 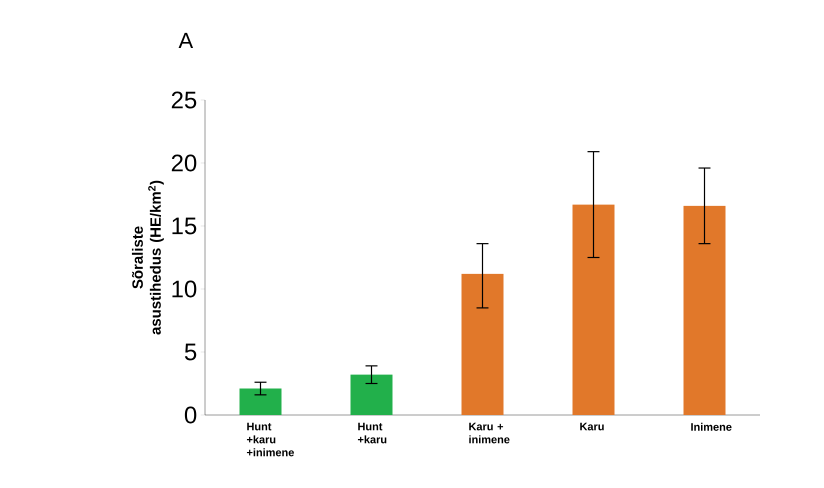 I want to click on y-tick-label: 0, so click(x=190, y=415).